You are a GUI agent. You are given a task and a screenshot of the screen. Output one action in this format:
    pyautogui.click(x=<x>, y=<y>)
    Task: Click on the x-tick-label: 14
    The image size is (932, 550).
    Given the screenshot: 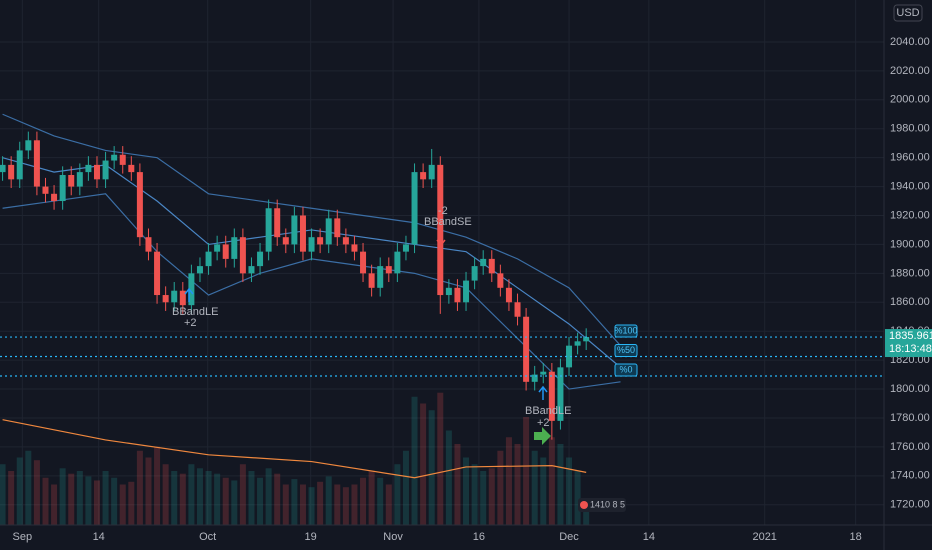 What is the action you would take?
    pyautogui.click(x=99, y=537)
    